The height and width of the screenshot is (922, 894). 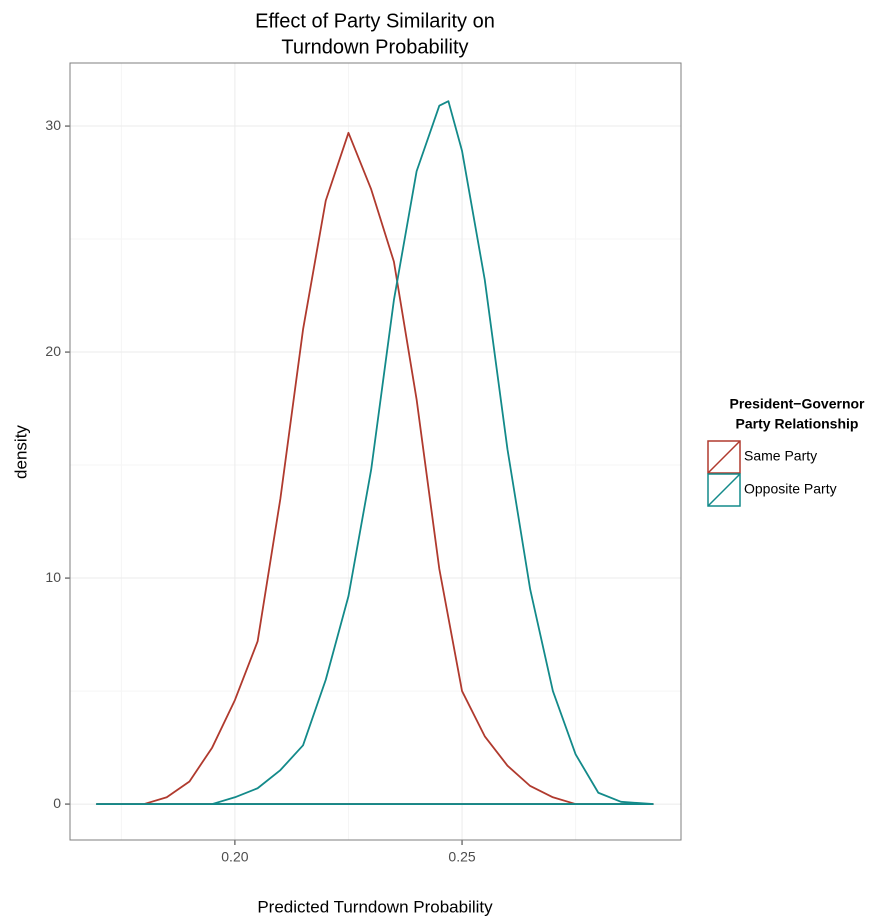 I want to click on chart-title: Turndown Probability, so click(x=374, y=47).